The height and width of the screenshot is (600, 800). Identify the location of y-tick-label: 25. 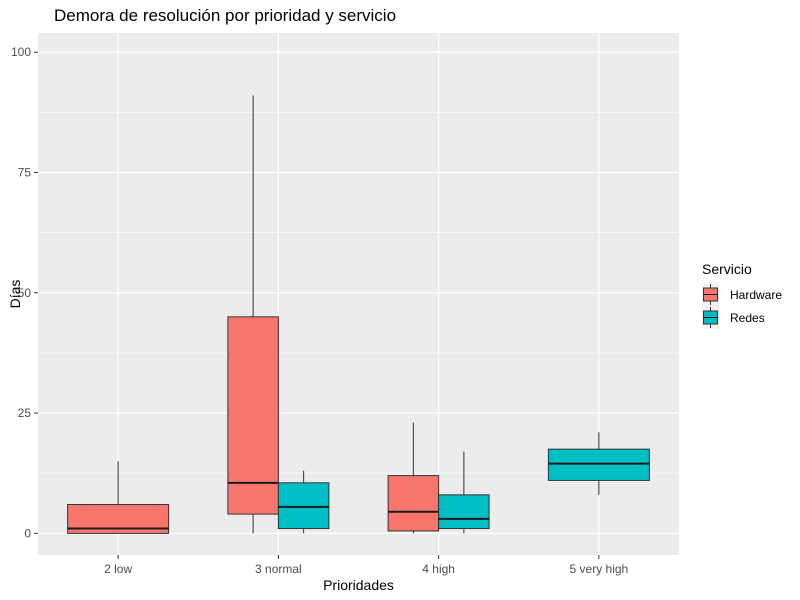
(25, 413).